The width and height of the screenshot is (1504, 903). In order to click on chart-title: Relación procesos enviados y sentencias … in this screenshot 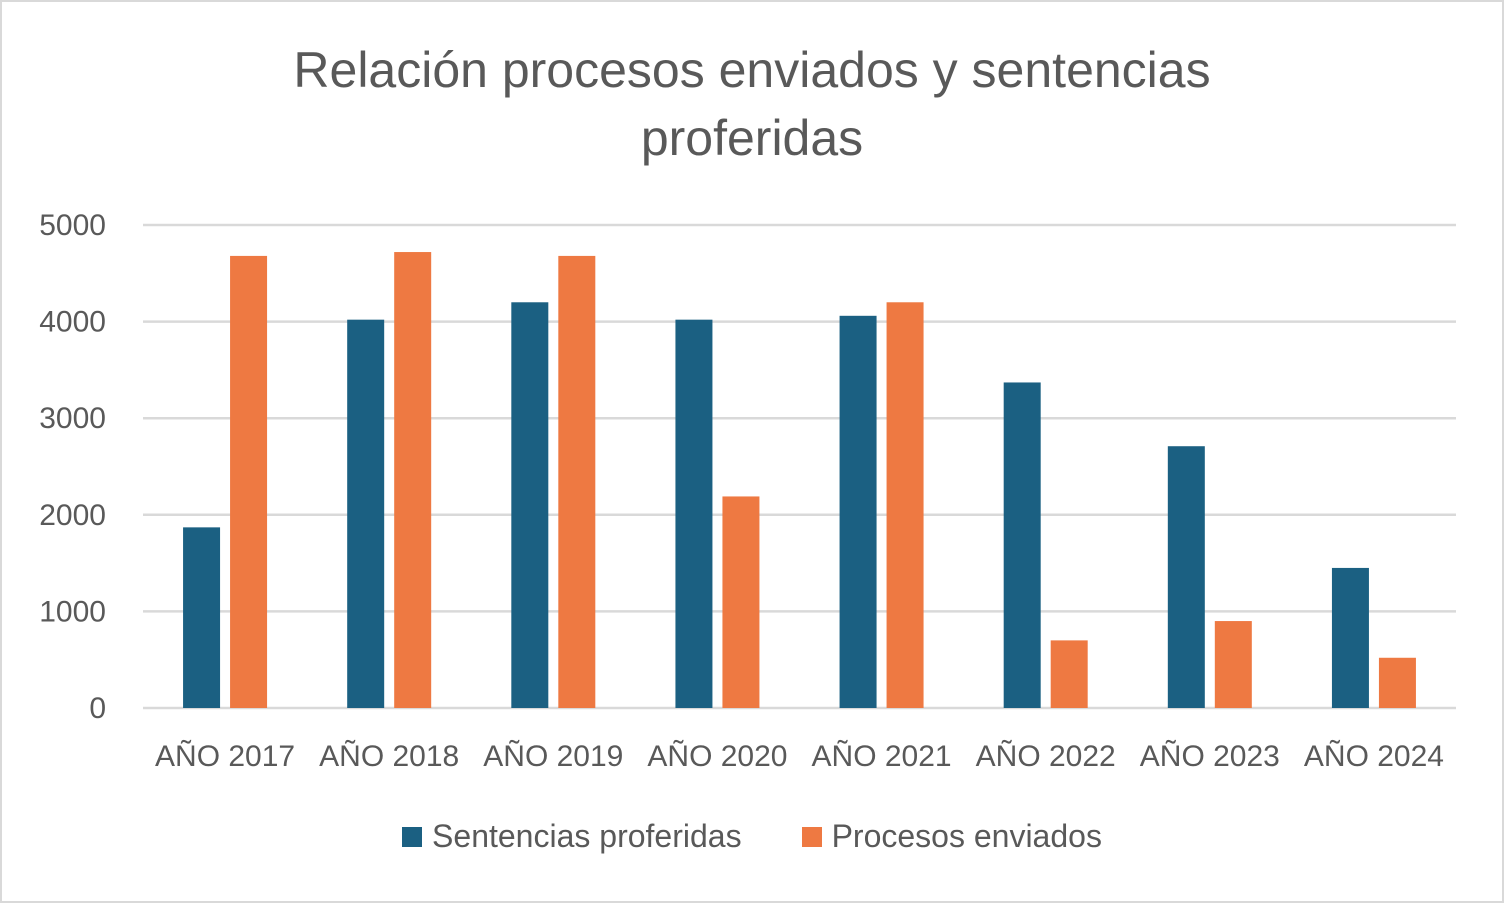, I will do `click(752, 104)`.